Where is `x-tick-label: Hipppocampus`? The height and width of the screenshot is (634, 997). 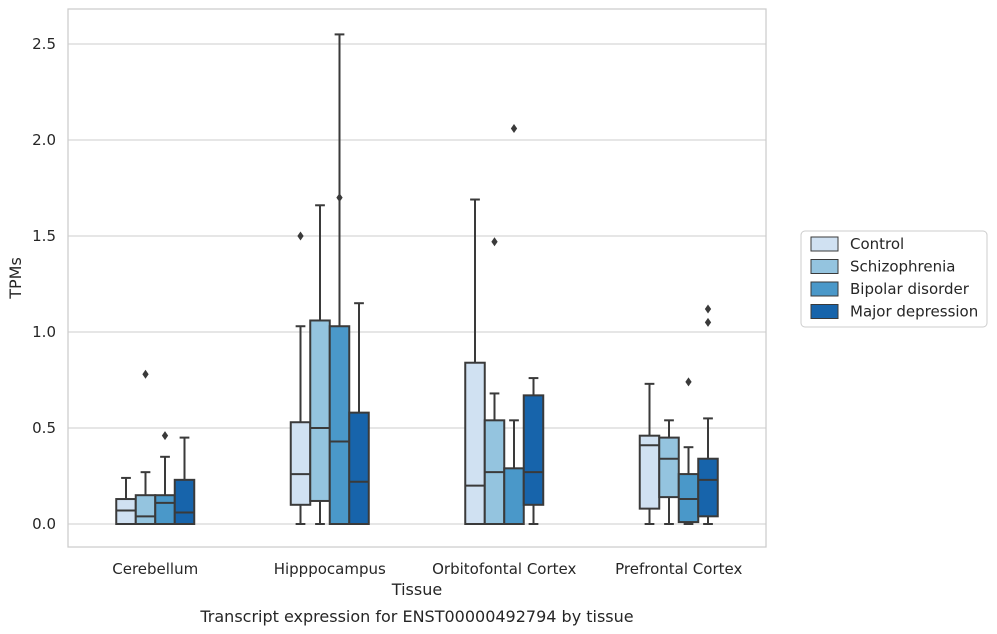 x-tick-label: Hipppocampus is located at coordinates (330, 569).